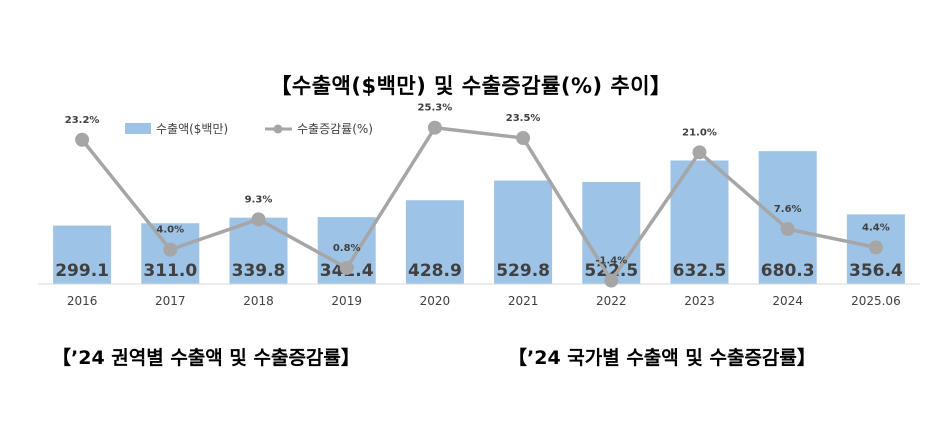 This screenshot has width=942, height=448. I want to click on line-label-2022: -1.4%, so click(611, 261).